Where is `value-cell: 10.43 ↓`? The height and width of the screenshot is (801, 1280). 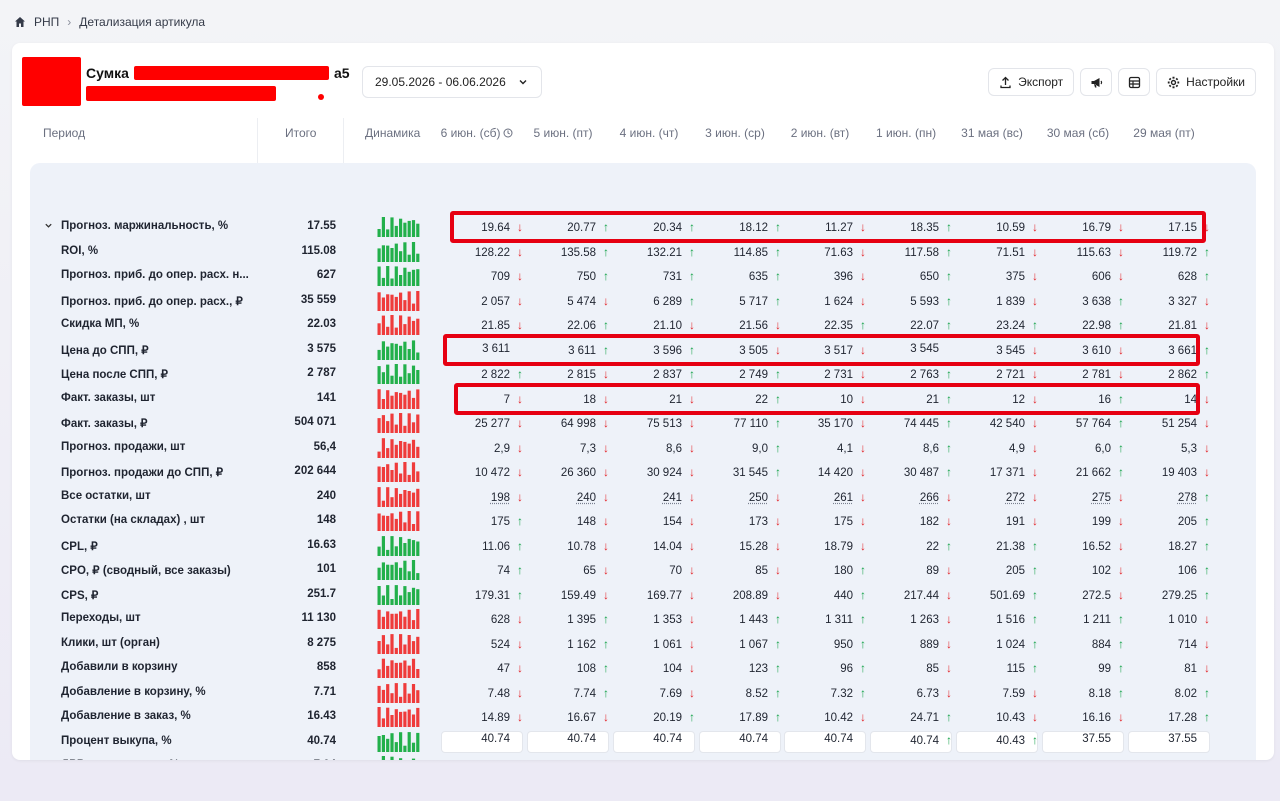
value-cell: 10.43 ↓ is located at coordinates (998, 717).